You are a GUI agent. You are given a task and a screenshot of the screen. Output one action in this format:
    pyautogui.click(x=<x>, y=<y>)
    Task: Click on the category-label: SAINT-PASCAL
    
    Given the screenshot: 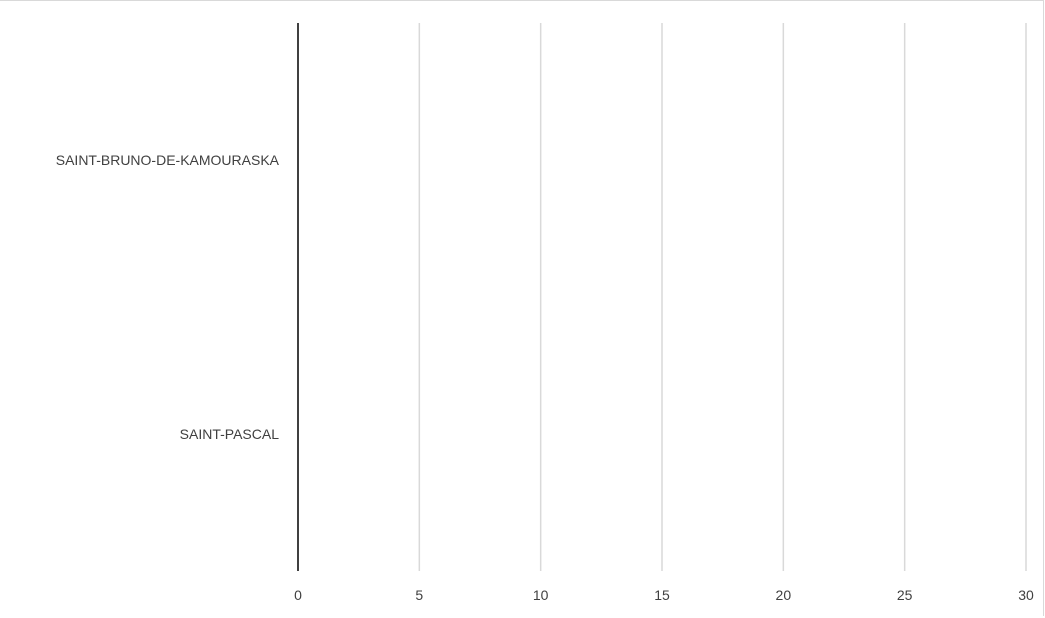 What is the action you would take?
    pyautogui.click(x=230, y=434)
    